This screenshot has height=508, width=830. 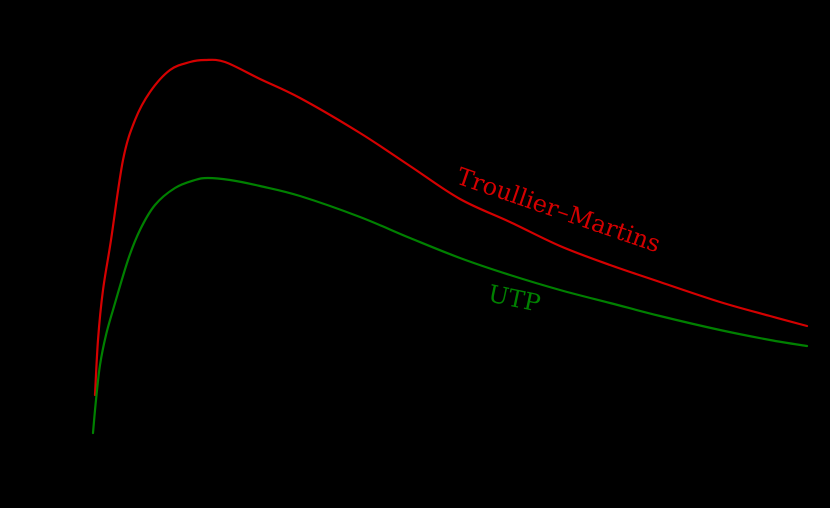 I want to click on utp-label: UTP, so click(x=514, y=298).